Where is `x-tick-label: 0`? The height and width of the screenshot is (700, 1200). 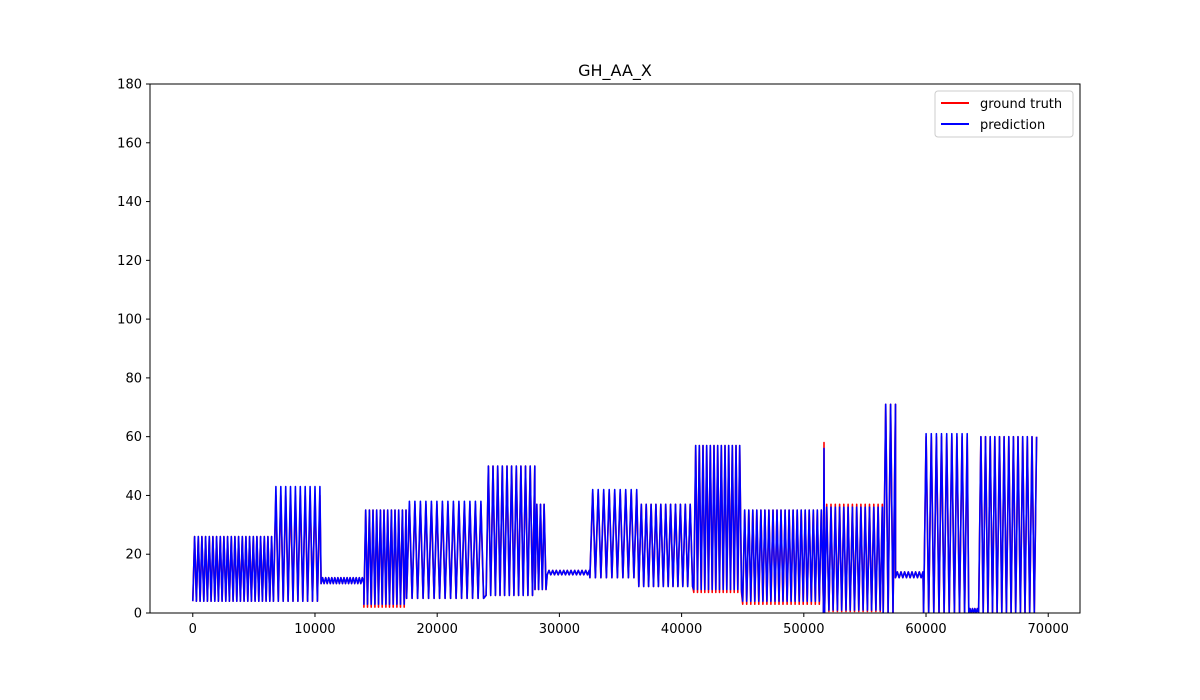
x-tick-label: 0 is located at coordinates (193, 629).